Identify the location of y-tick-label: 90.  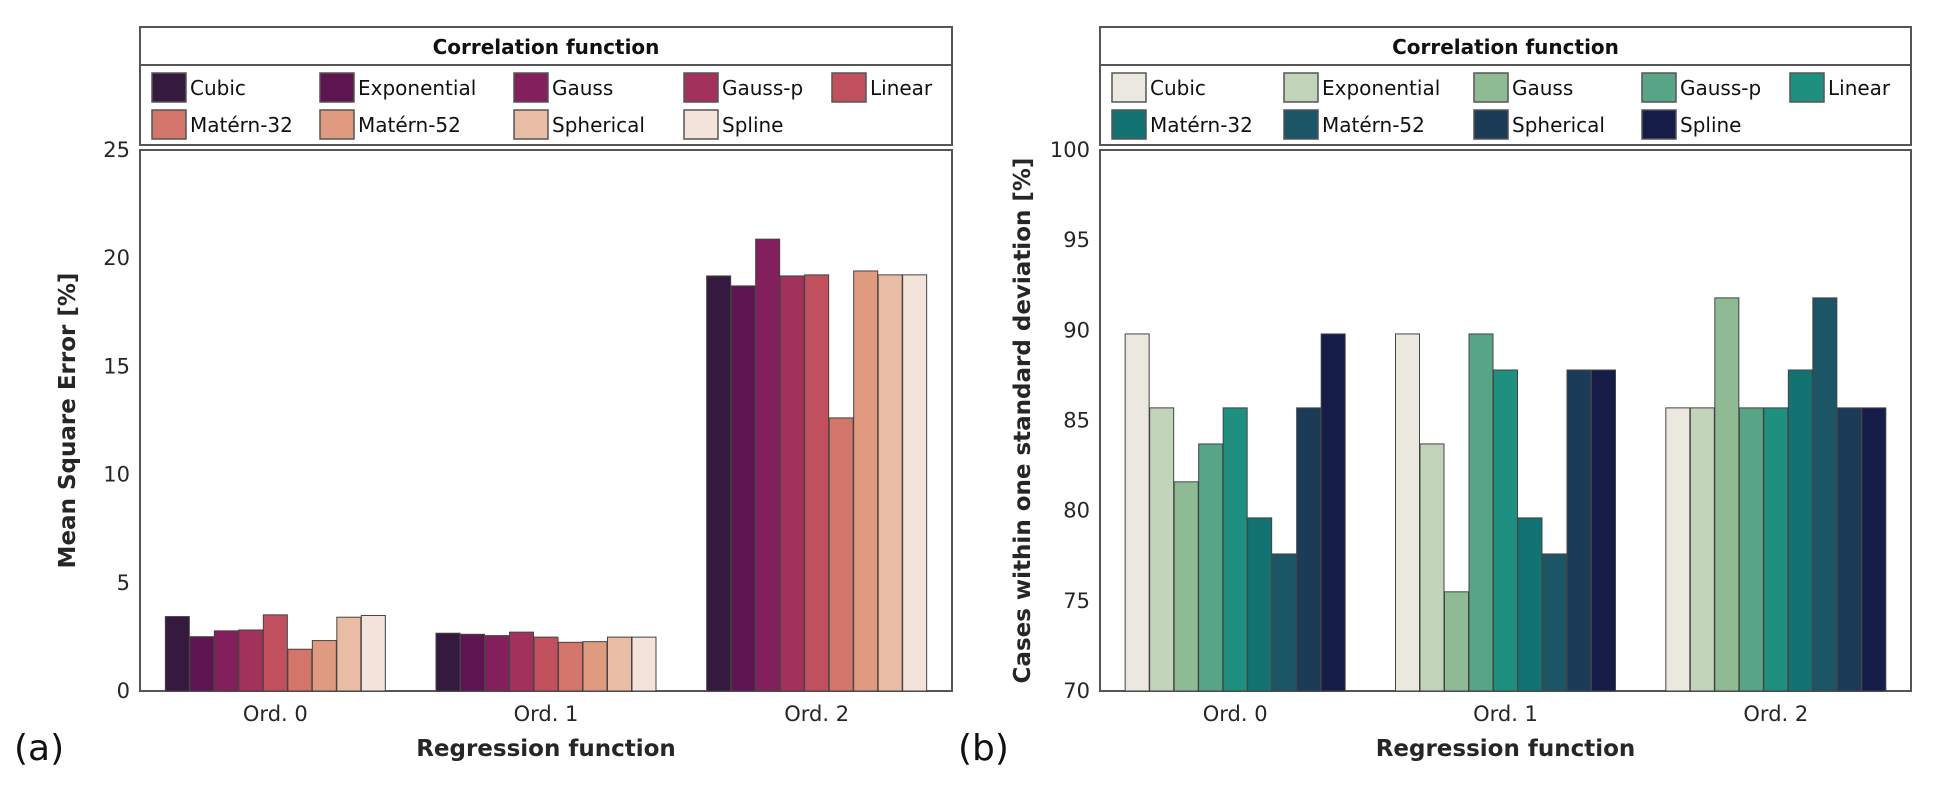
(1076, 330).